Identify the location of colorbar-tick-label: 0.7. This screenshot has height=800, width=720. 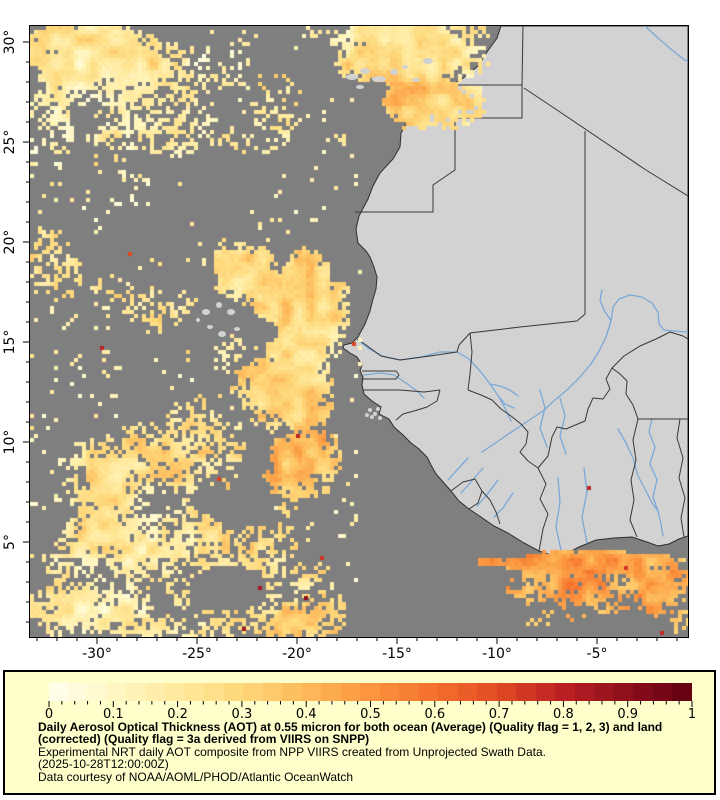
(499, 714).